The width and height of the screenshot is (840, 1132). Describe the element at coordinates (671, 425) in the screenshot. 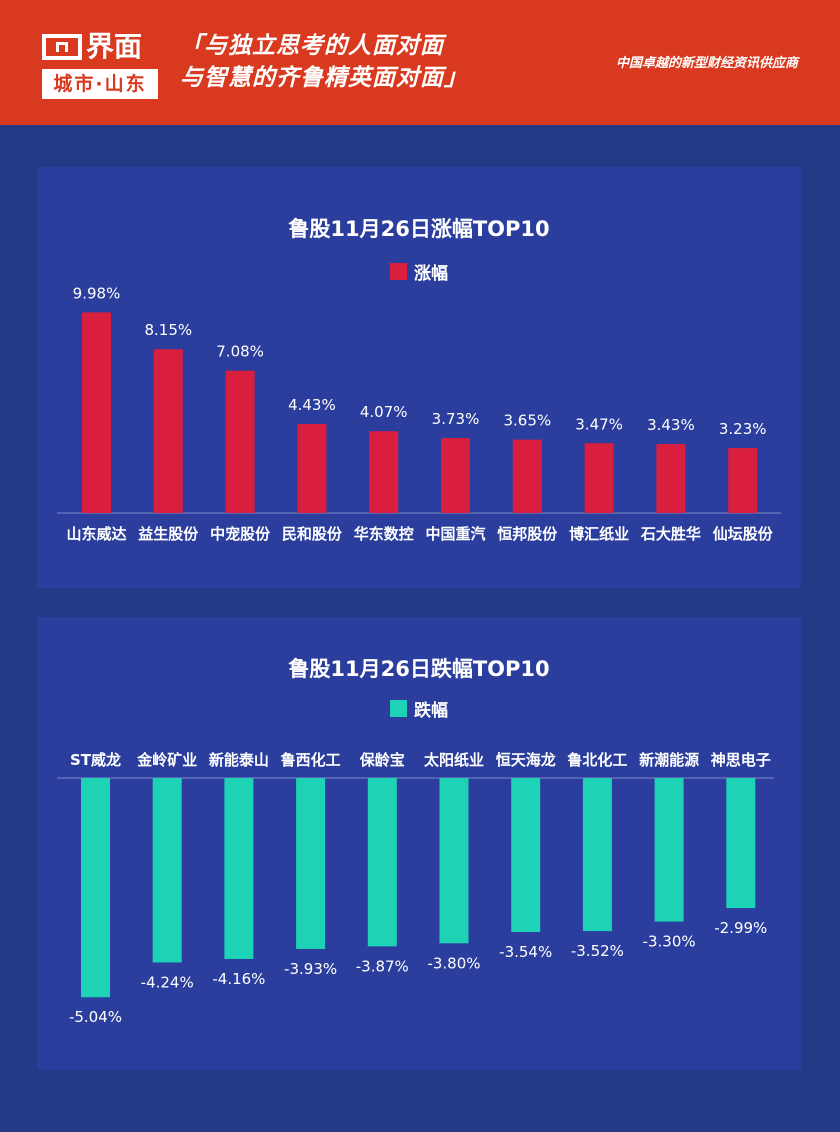

I see `rise-value-label: 3.43%` at that location.